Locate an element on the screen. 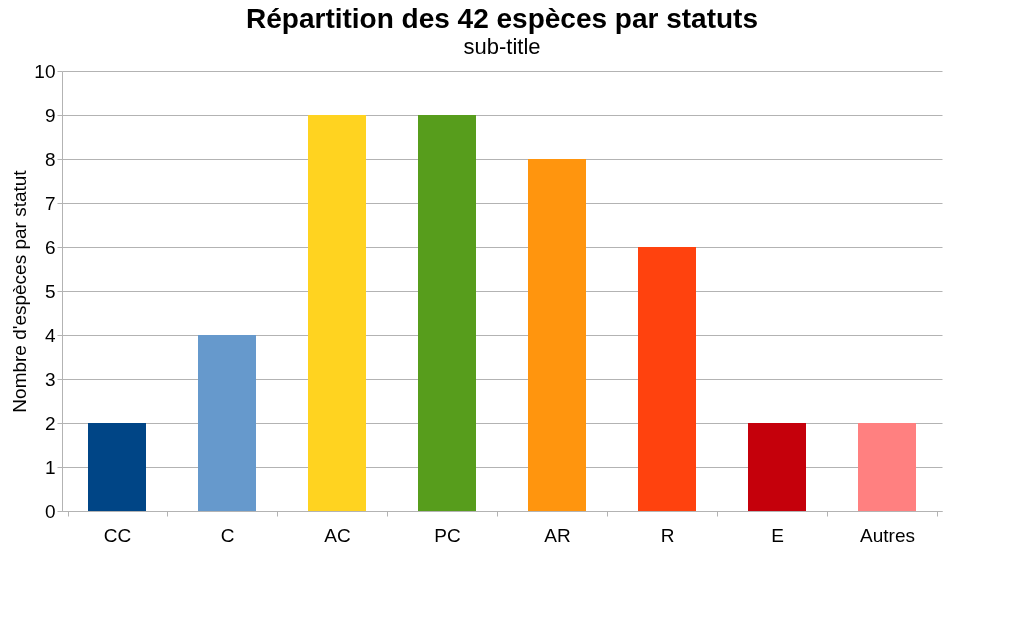 The height and width of the screenshot is (618, 1011). y-tick-label: 4 is located at coordinates (50, 335).